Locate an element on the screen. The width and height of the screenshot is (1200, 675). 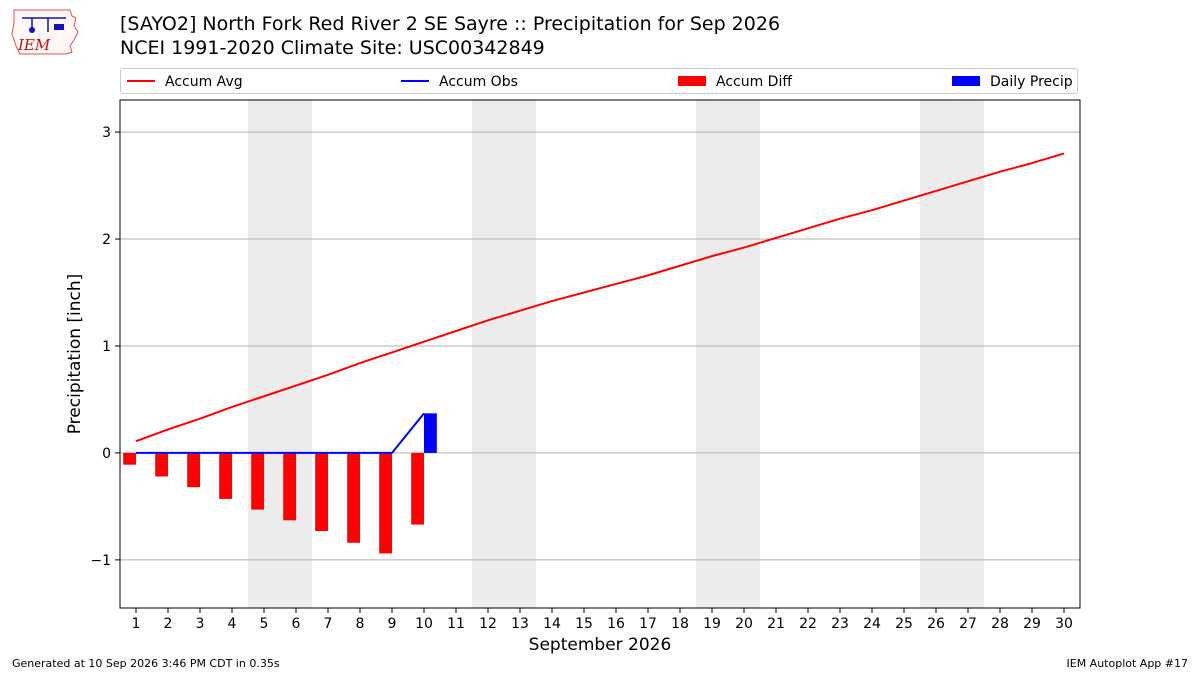
legend-label: Accum Avg is located at coordinates (204, 82).